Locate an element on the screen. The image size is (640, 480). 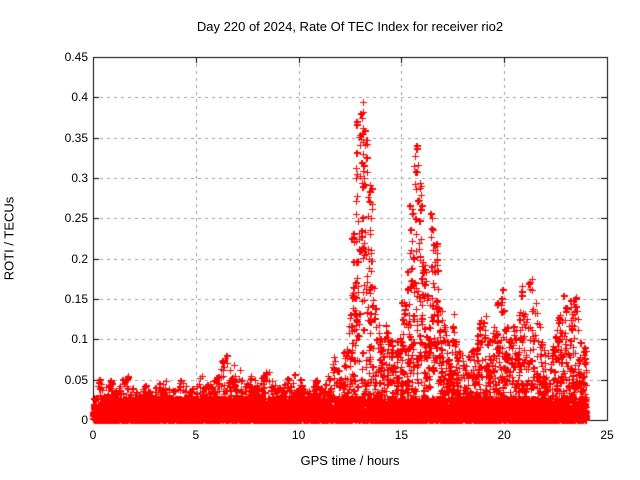
y-tick-label: 0.2 is located at coordinates (79, 258).